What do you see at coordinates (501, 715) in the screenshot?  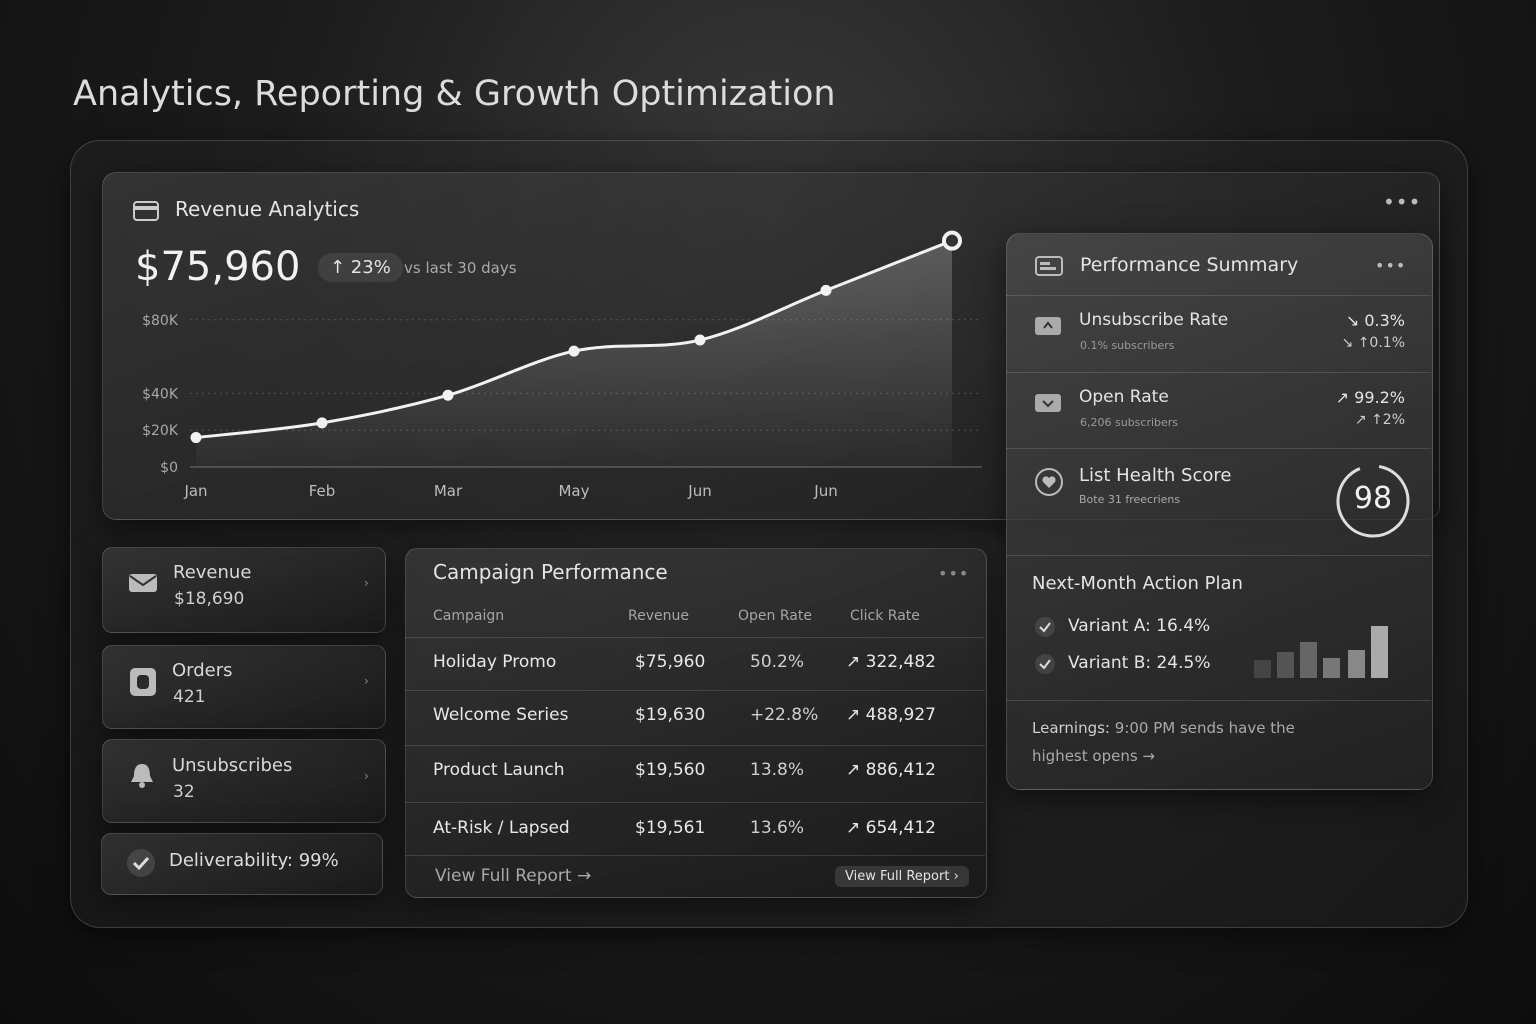 I see `table-cell: Welcome Series` at bounding box center [501, 715].